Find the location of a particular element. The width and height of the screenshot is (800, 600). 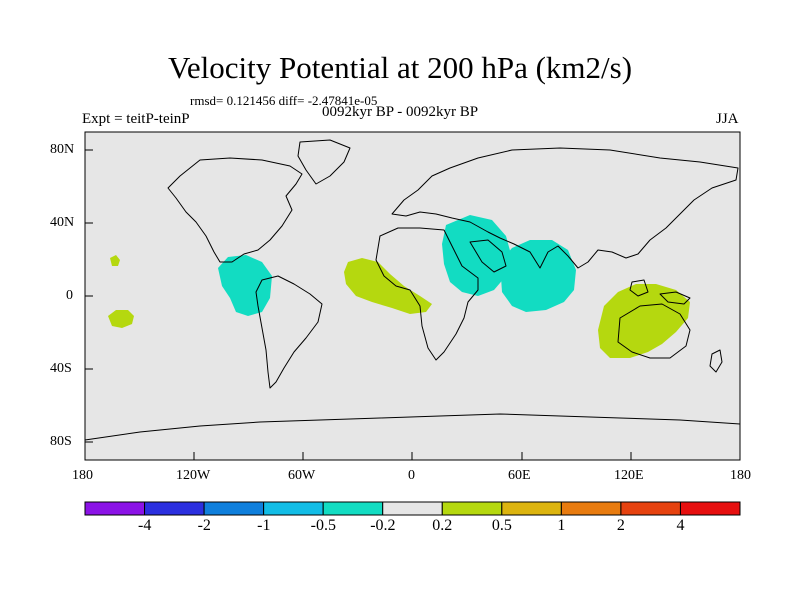

coast-arabia is located at coordinates (488, 256).